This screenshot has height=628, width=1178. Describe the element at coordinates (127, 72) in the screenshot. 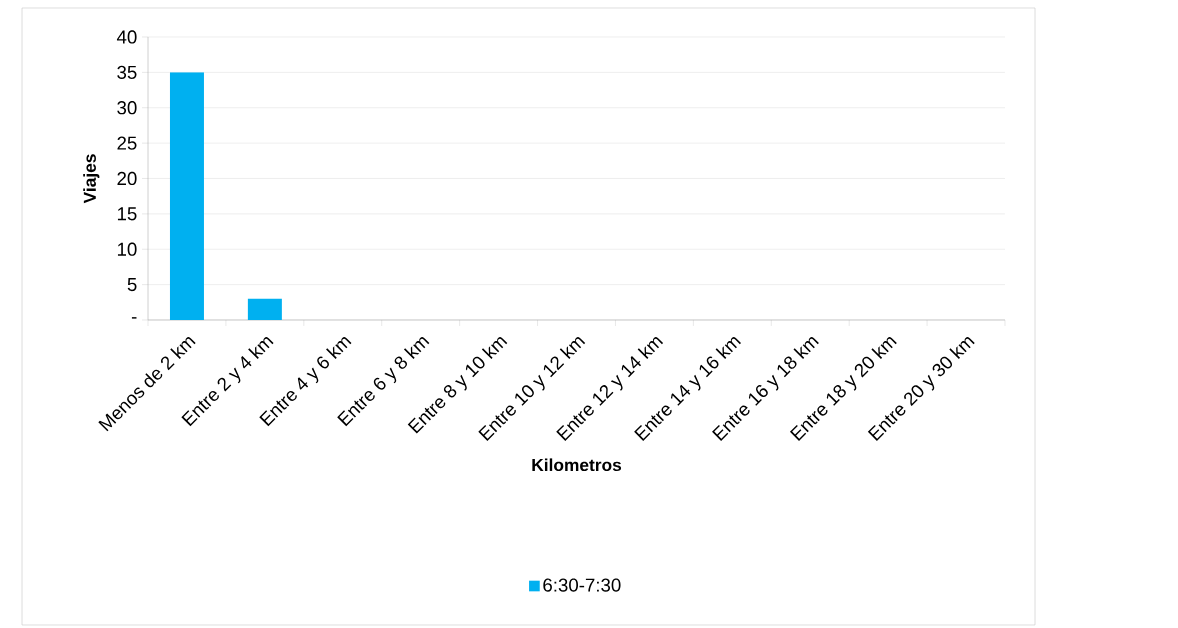

I see `y-tick-label: 35` at that location.